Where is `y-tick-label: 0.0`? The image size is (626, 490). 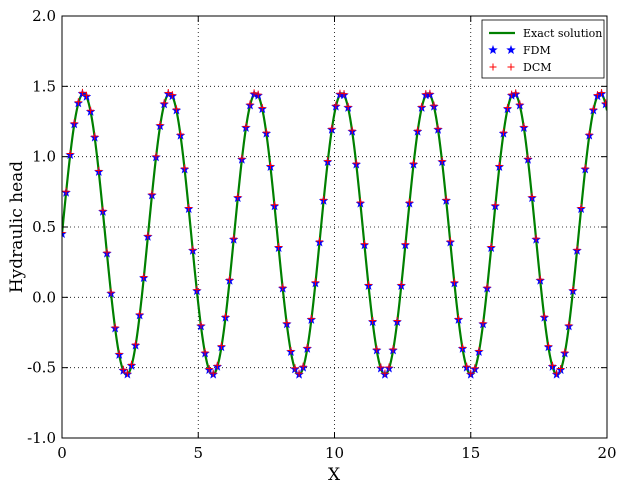 y-tick-label: 0.0 is located at coordinates (44, 297).